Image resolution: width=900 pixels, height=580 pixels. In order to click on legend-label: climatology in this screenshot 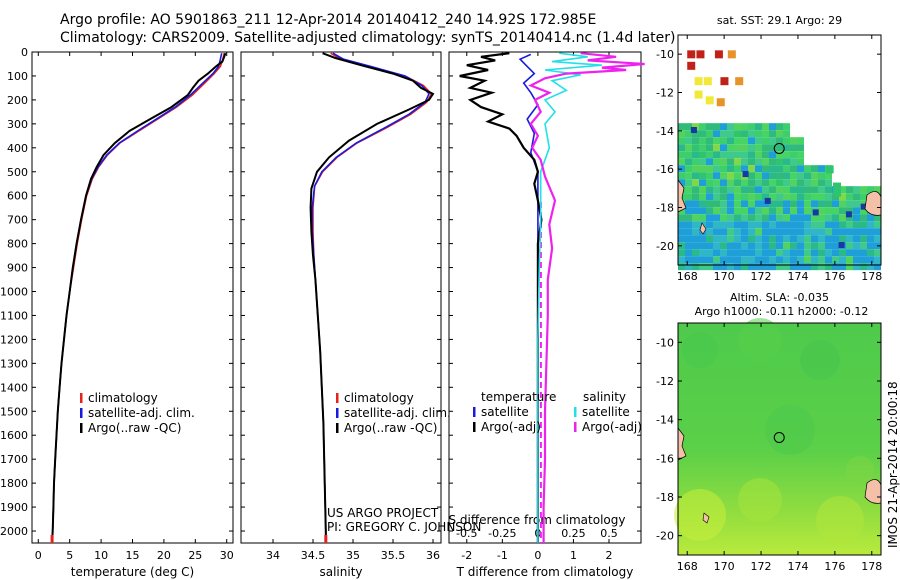, I will do `click(379, 398)`.